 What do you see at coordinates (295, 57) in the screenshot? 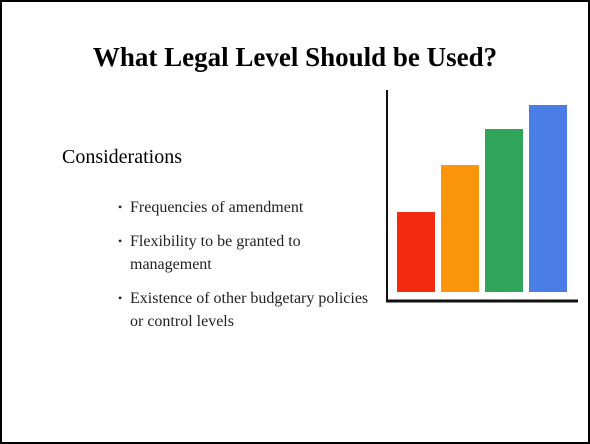
I see `slide-title: What Legal Level Should be Used?` at bounding box center [295, 57].